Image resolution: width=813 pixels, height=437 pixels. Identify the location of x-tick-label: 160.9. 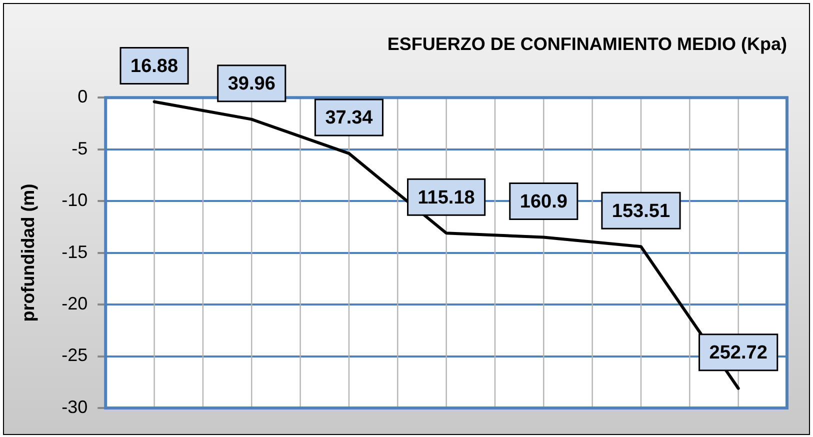
(544, 202).